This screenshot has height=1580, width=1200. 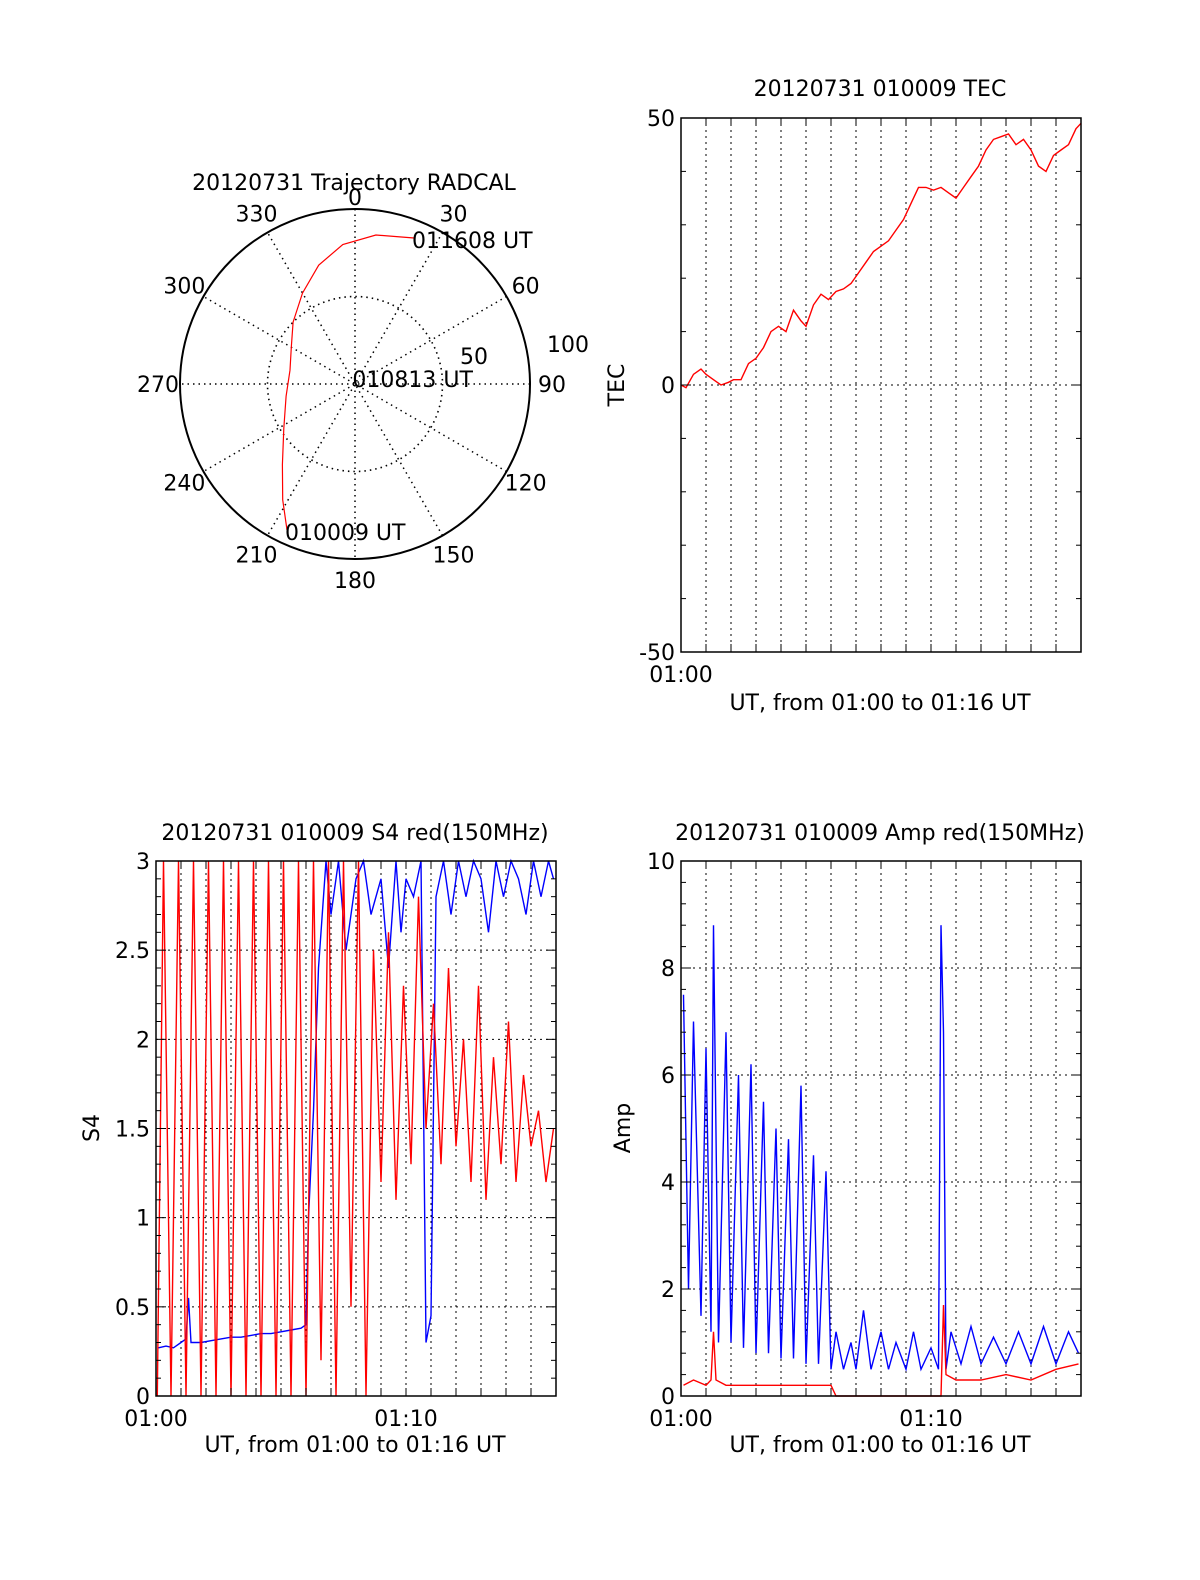 I want to click on ring-labels: 50 100, so click(x=524, y=351).